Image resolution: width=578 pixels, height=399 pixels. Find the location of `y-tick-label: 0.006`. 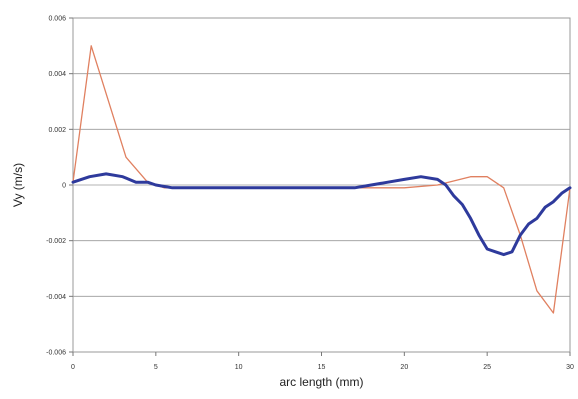

y-tick-label: 0.006 is located at coordinates (57, 19).